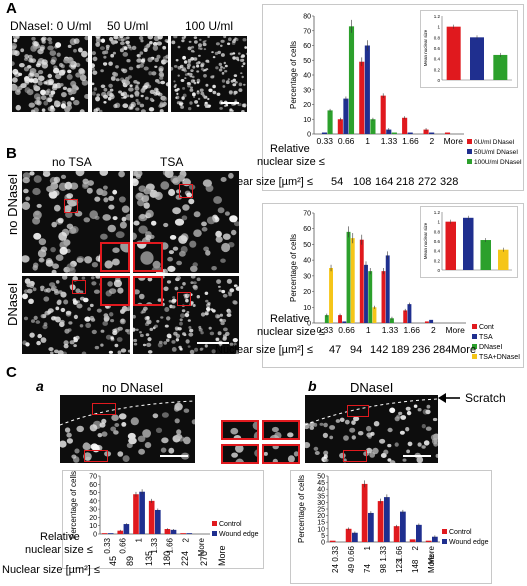  I want to click on x-tick-label: 0.66, so click(351, 553).